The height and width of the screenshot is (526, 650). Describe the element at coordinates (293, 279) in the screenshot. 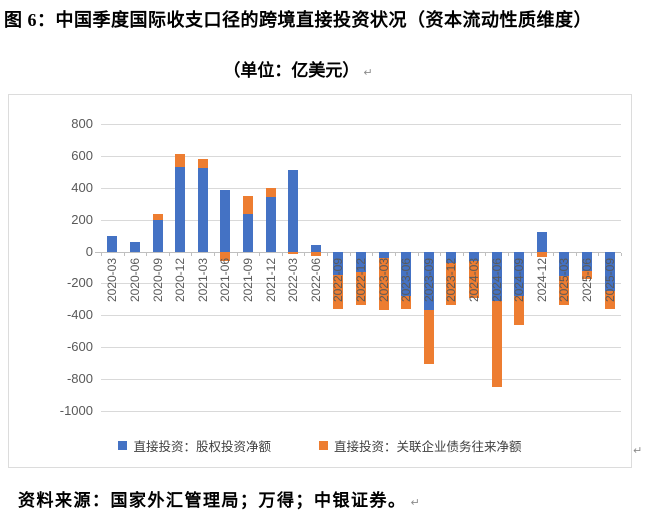

I see `x-tick-label: 2022-03` at that location.